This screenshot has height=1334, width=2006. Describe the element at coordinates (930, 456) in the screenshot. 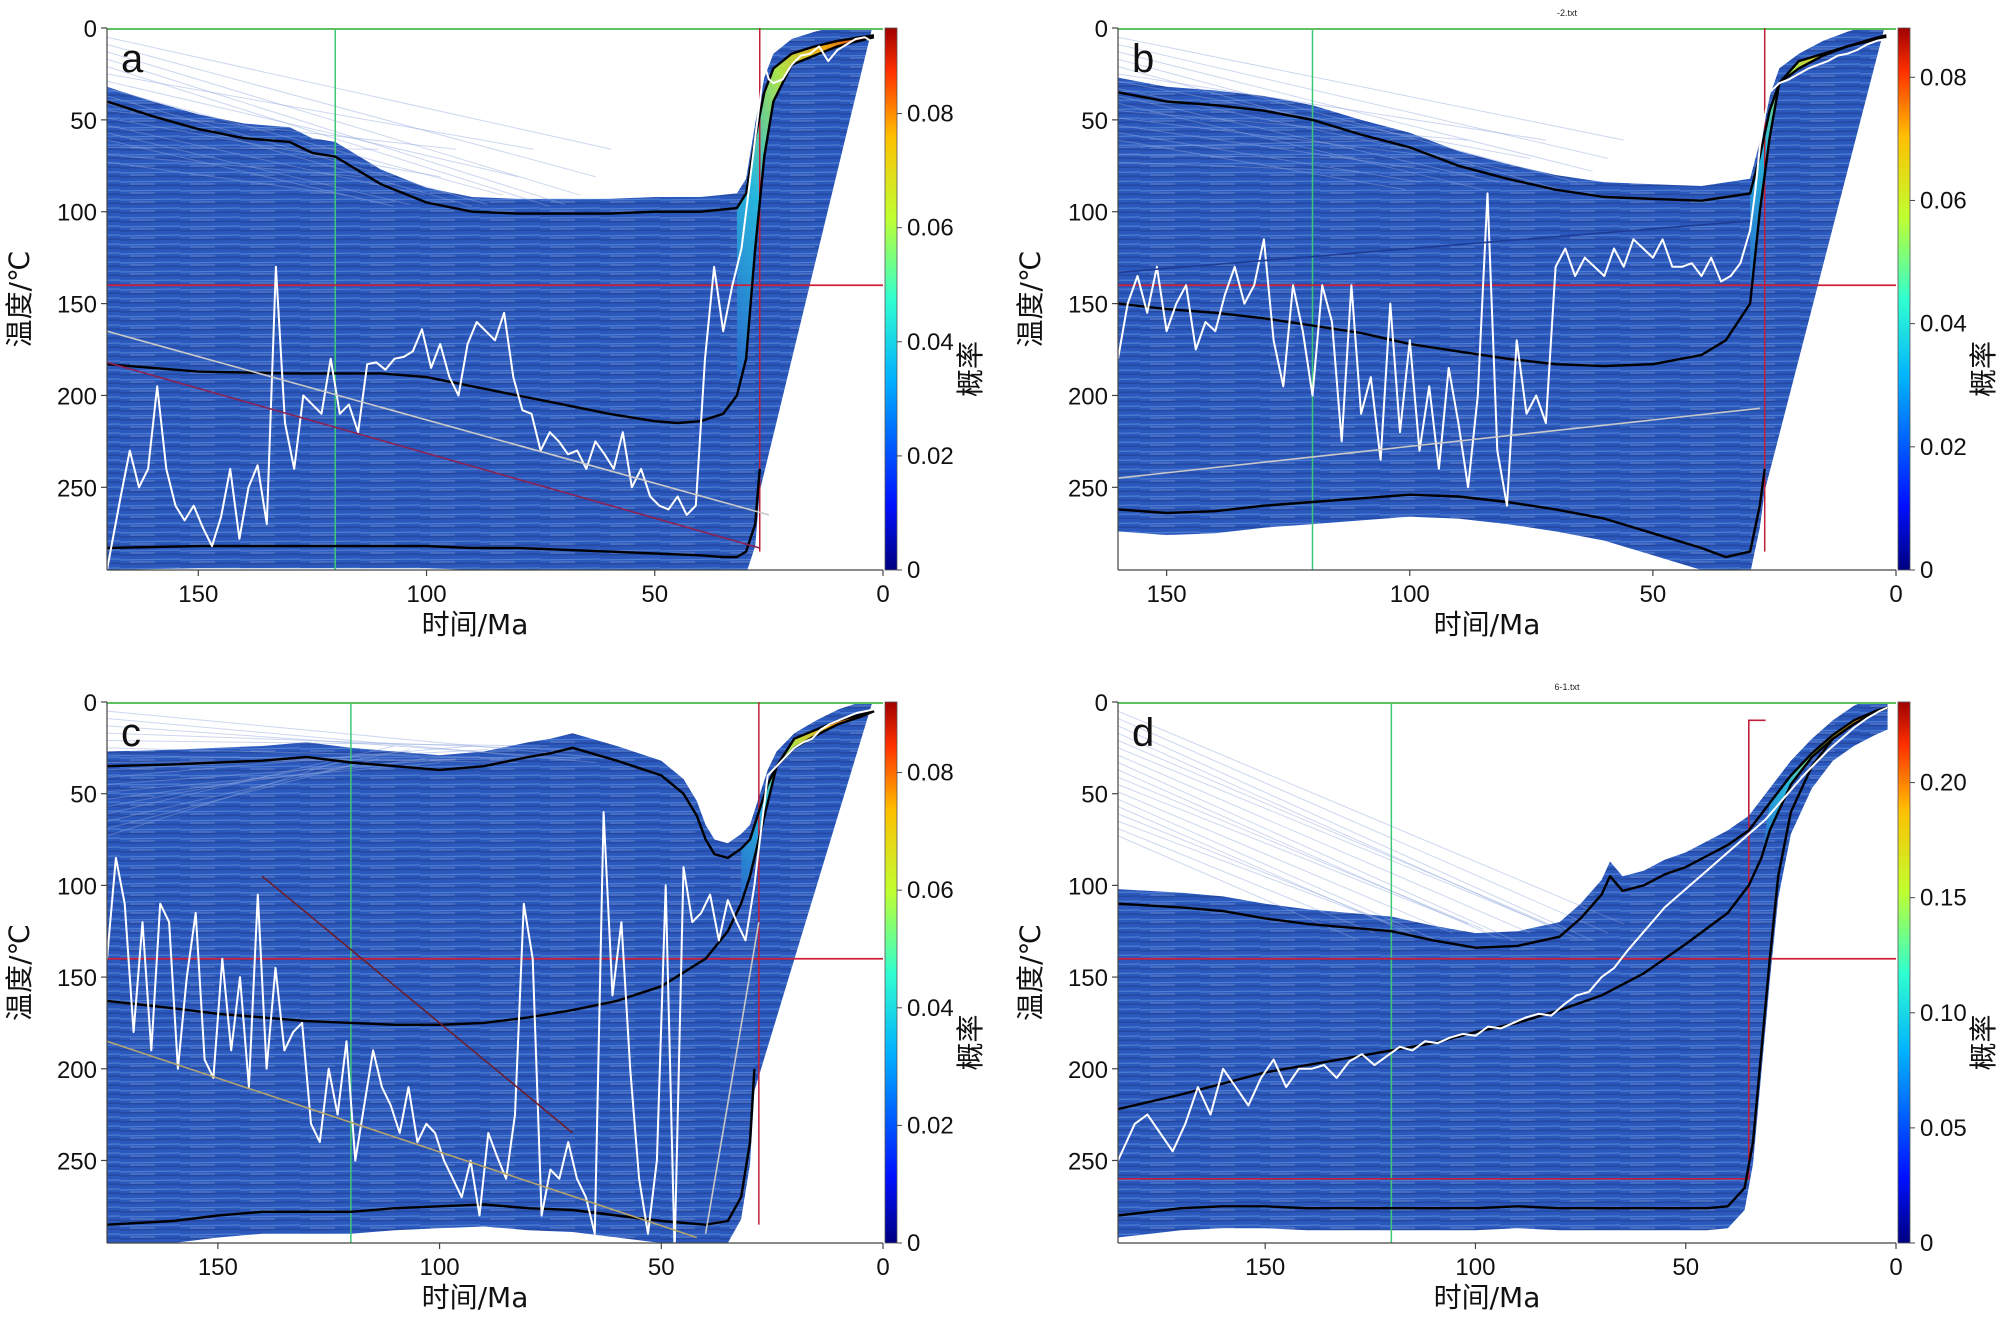

I see `colorbar-tick-label: 0.02` at that location.